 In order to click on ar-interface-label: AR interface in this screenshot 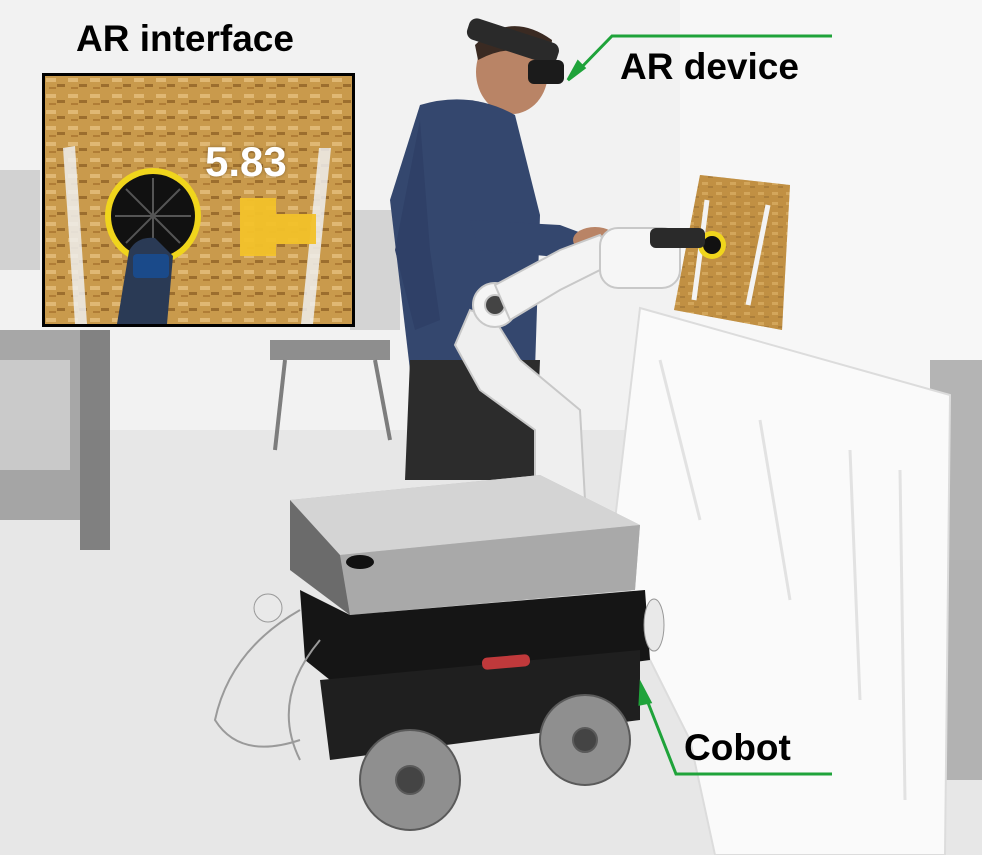, I will do `click(185, 38)`.